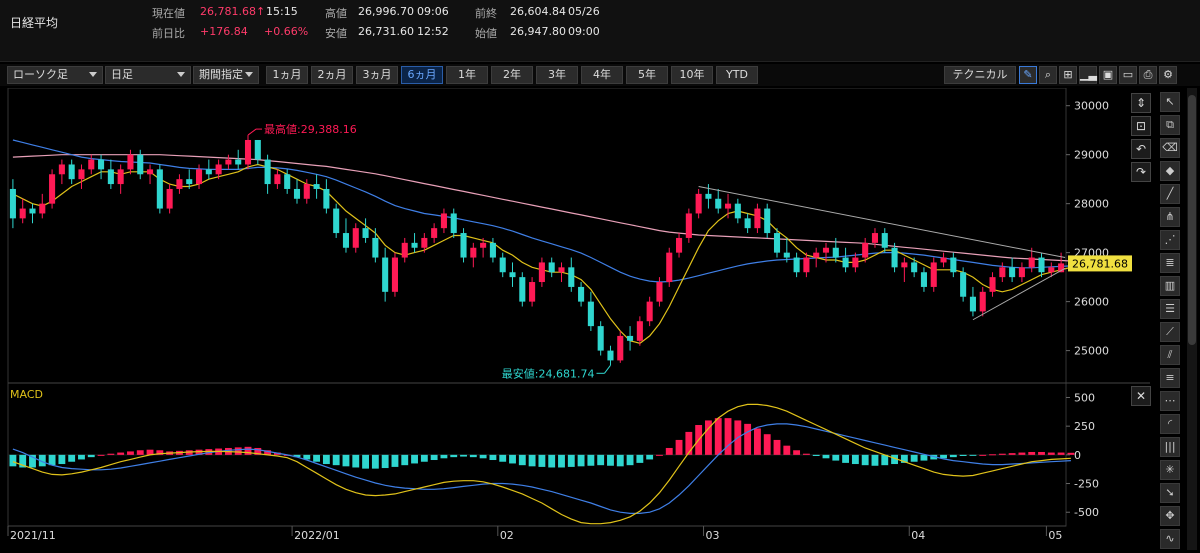 The height and width of the screenshot is (553, 1200). What do you see at coordinates (1091, 204) in the screenshot?
I see `price-tick-label: 28000` at bounding box center [1091, 204].